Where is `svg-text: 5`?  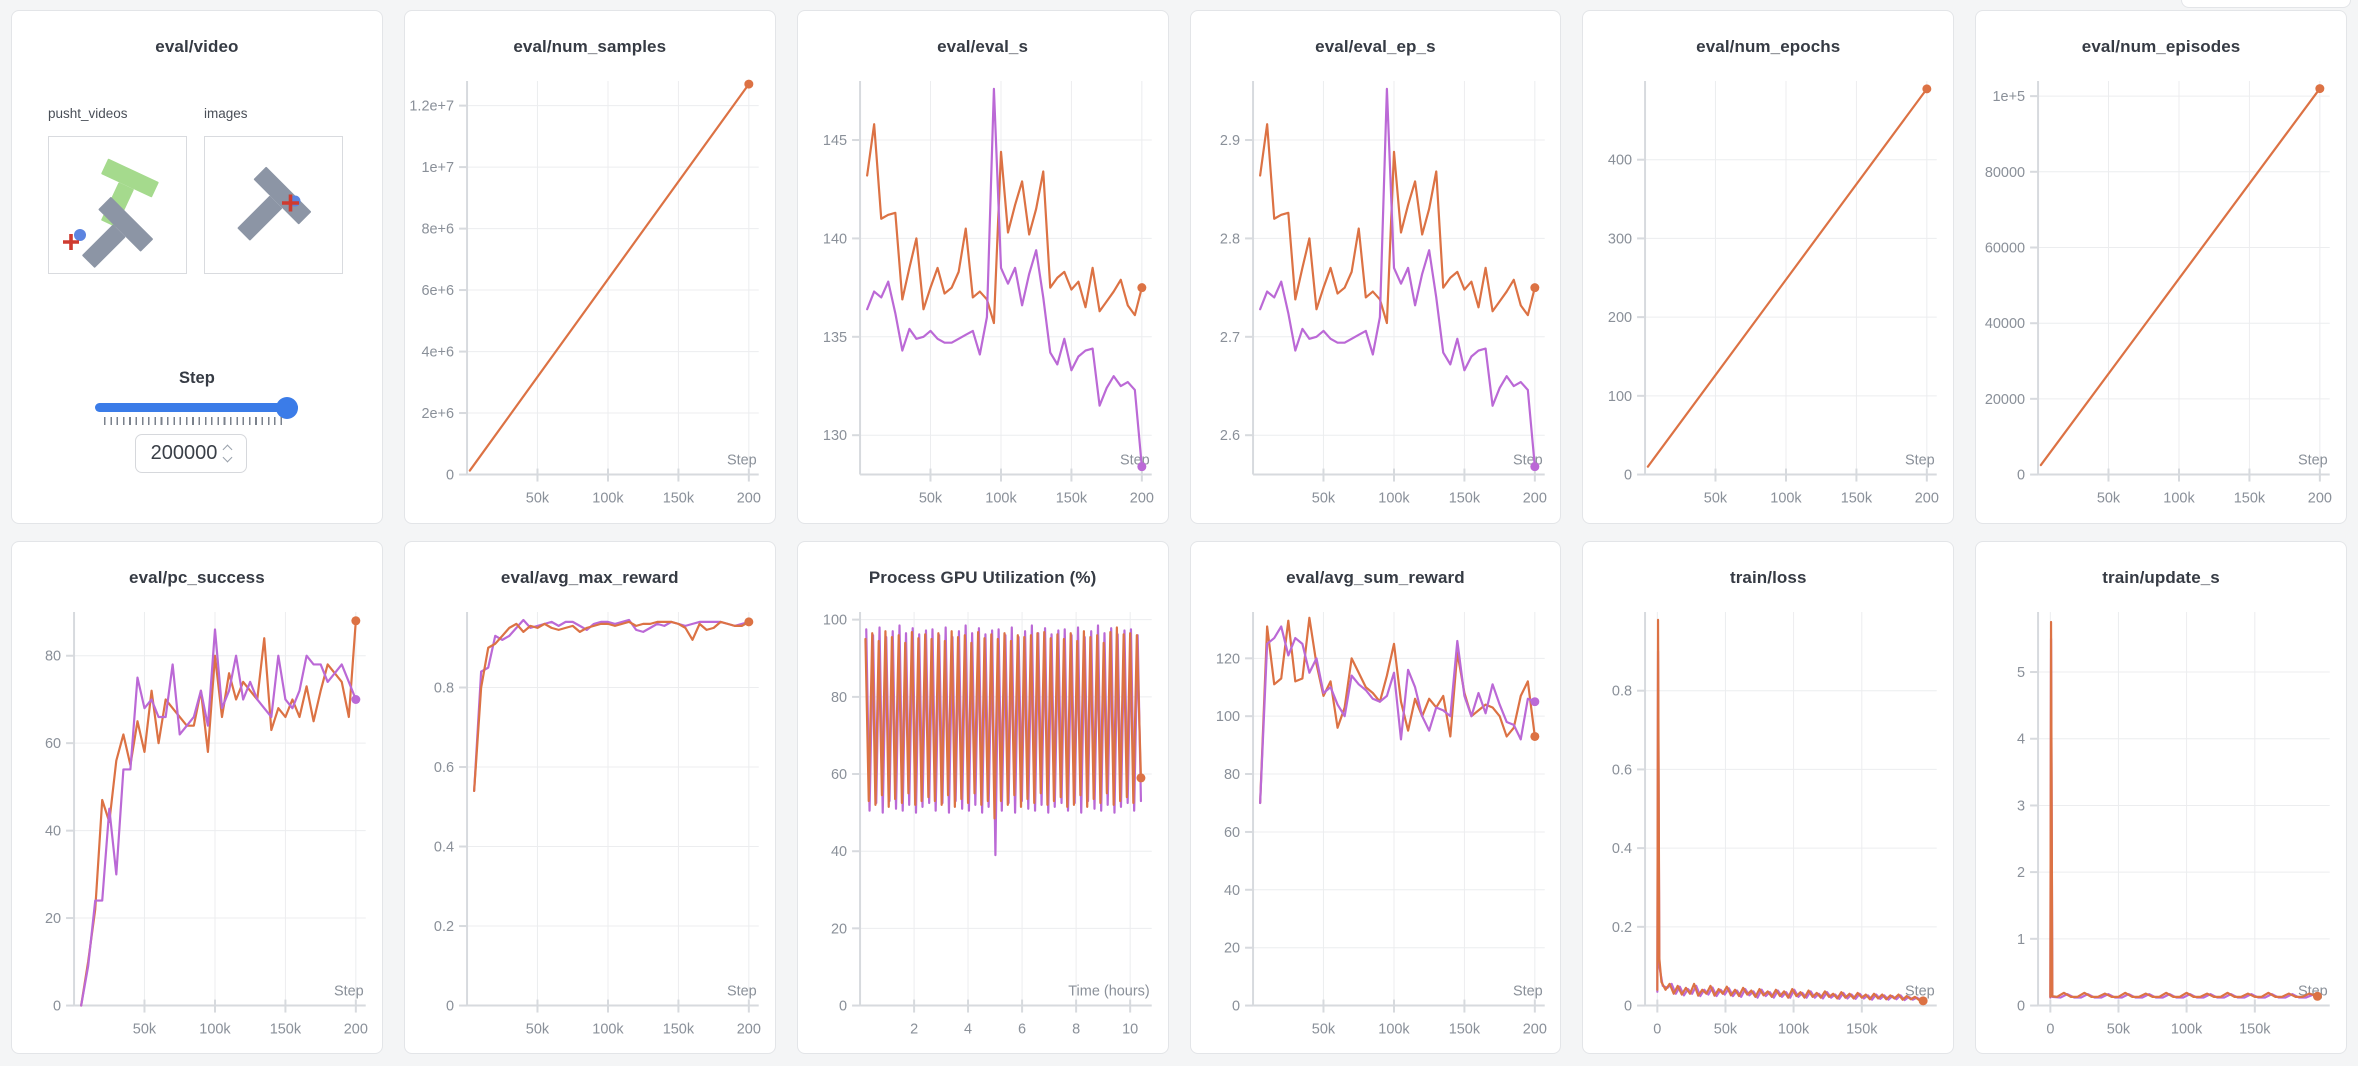
svg-text: 5 is located at coordinates (2021, 673).